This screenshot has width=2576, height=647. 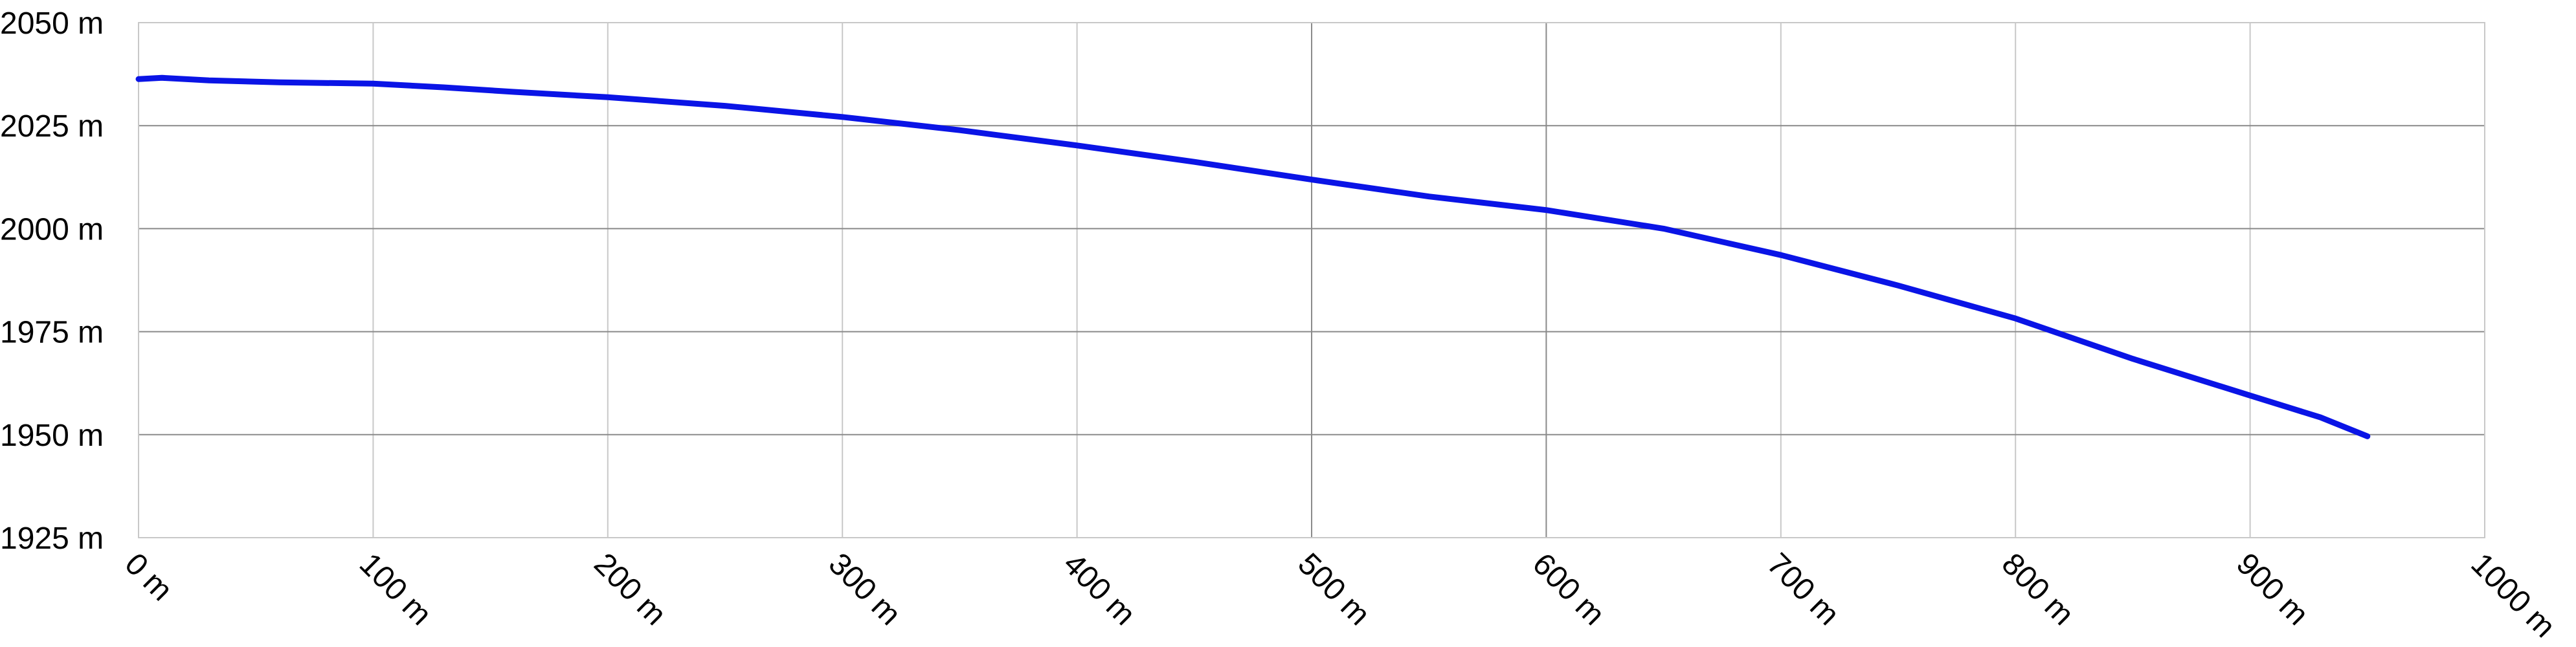 What do you see at coordinates (52, 539) in the screenshot?
I see `y-tick-label-0: 1925 m` at bounding box center [52, 539].